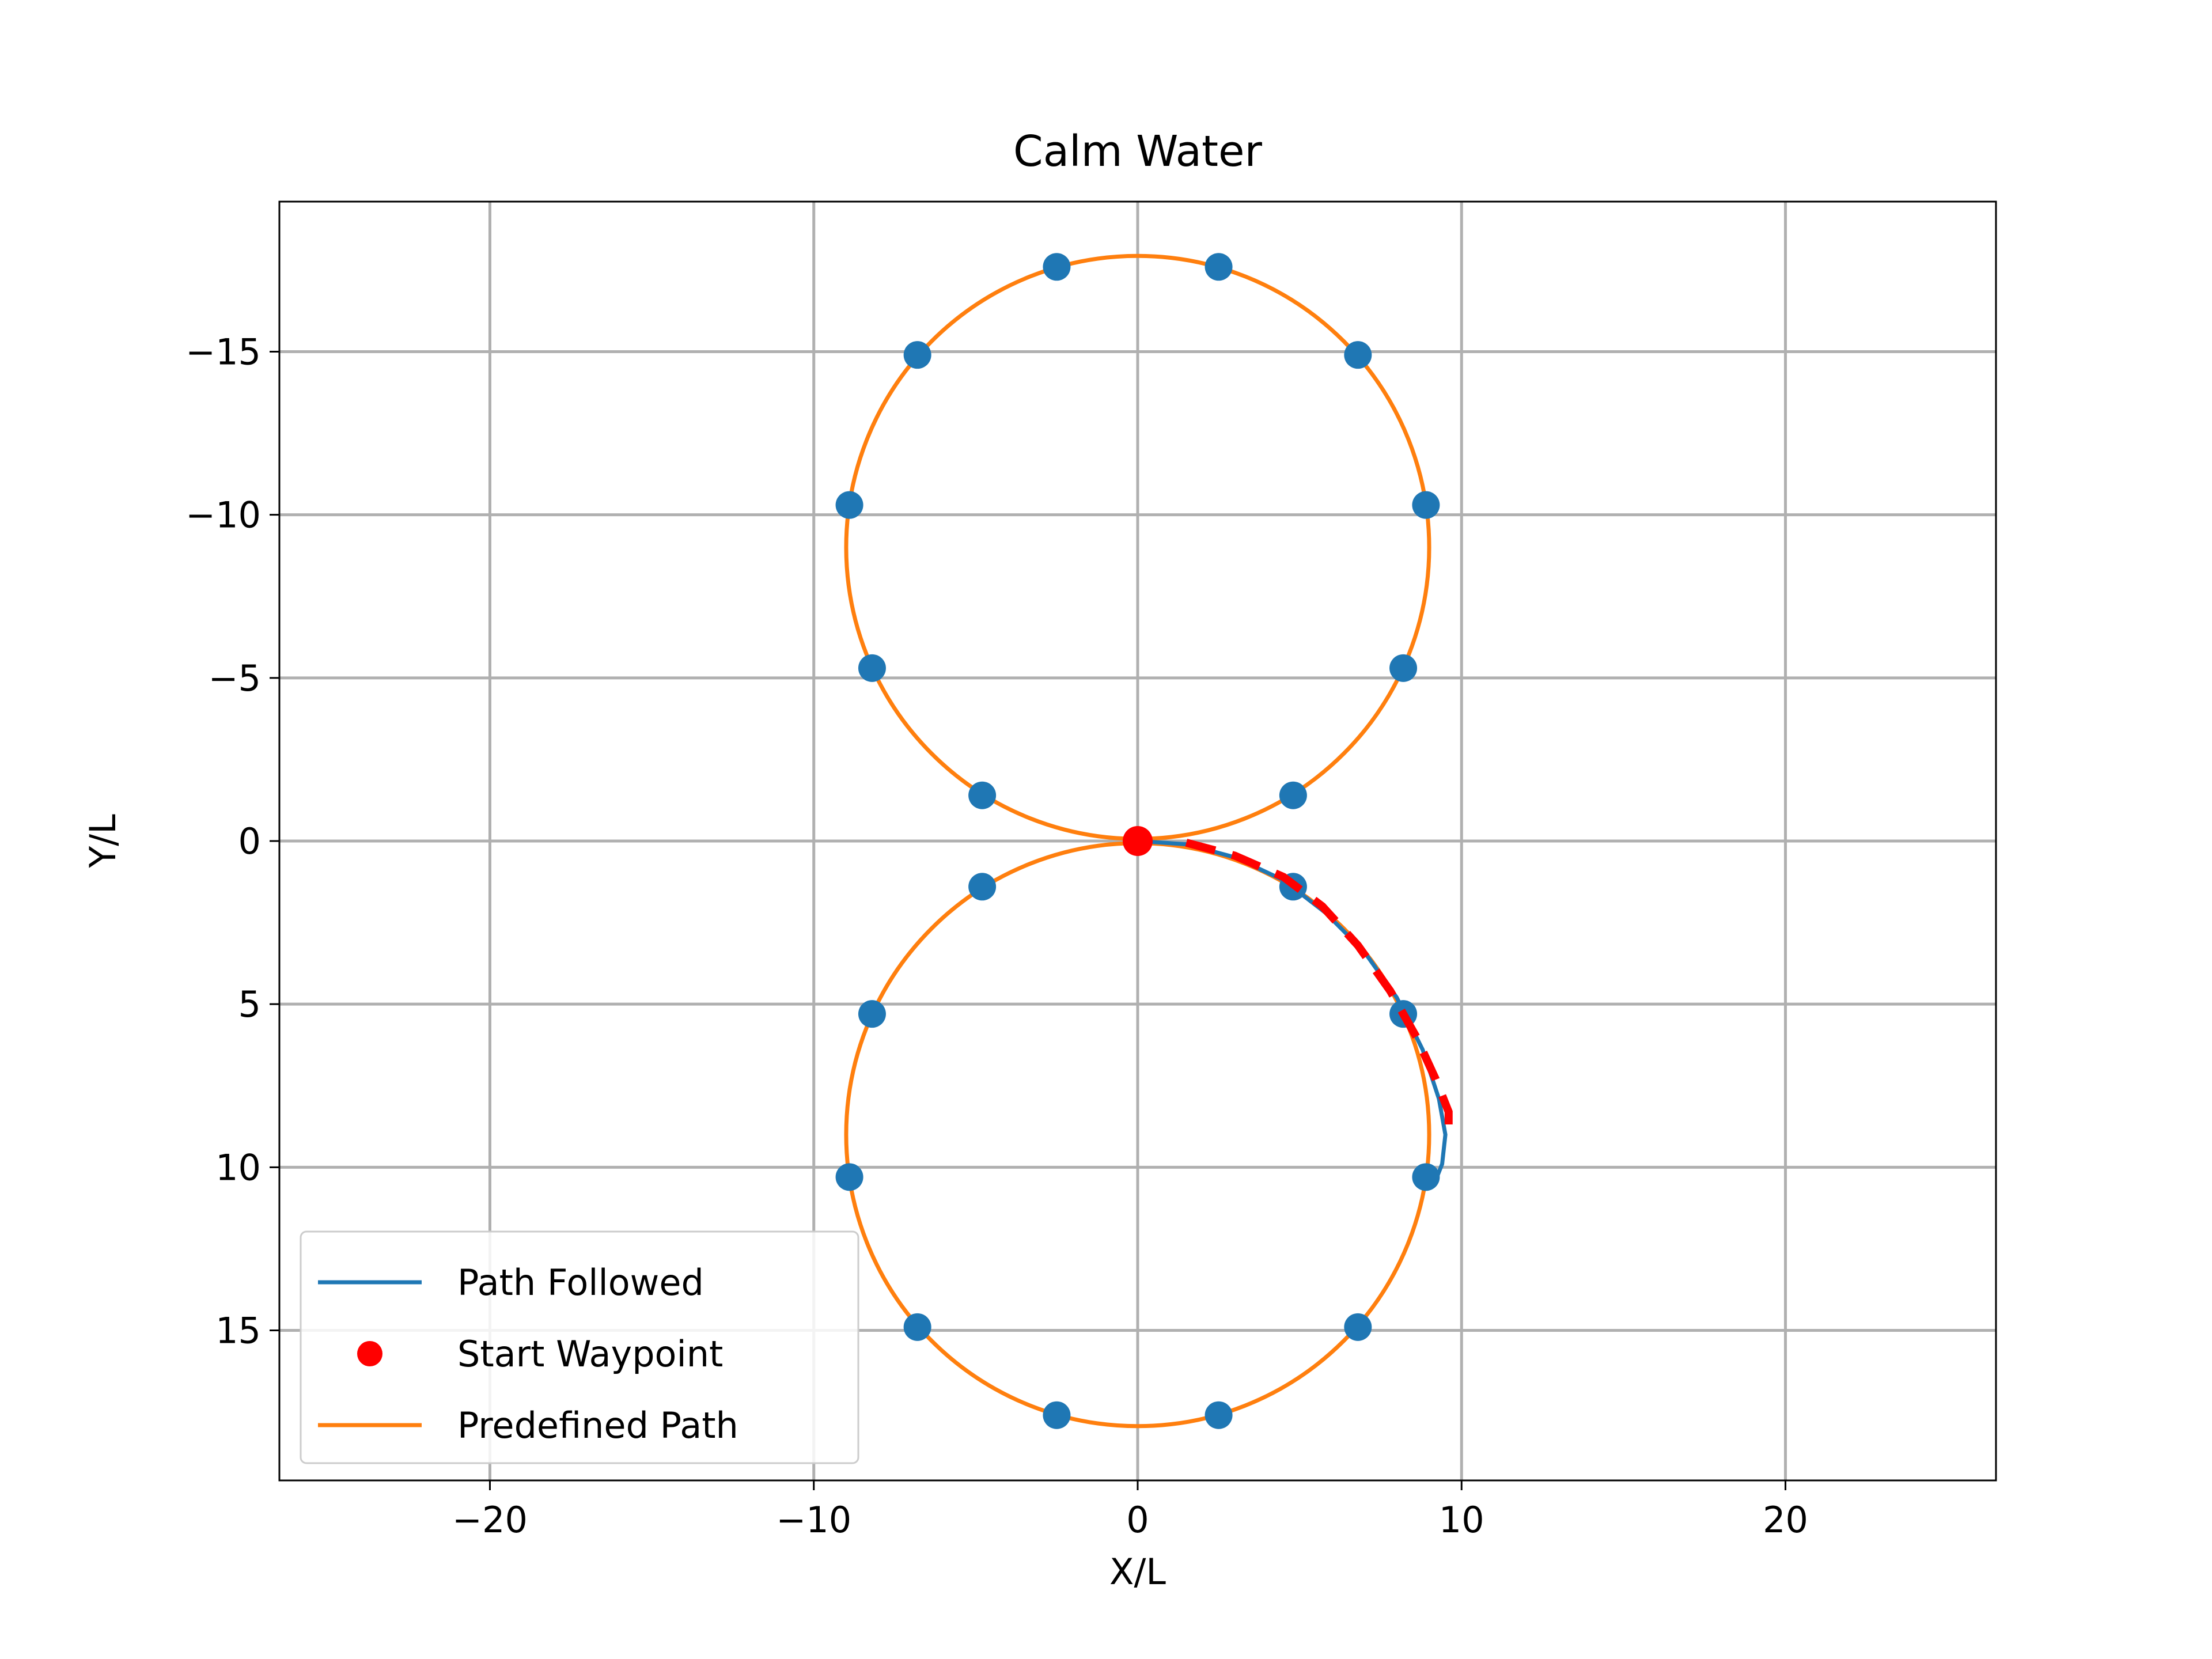  What do you see at coordinates (1137, 1520) in the screenshot?
I see `x-tick-label: 0` at bounding box center [1137, 1520].